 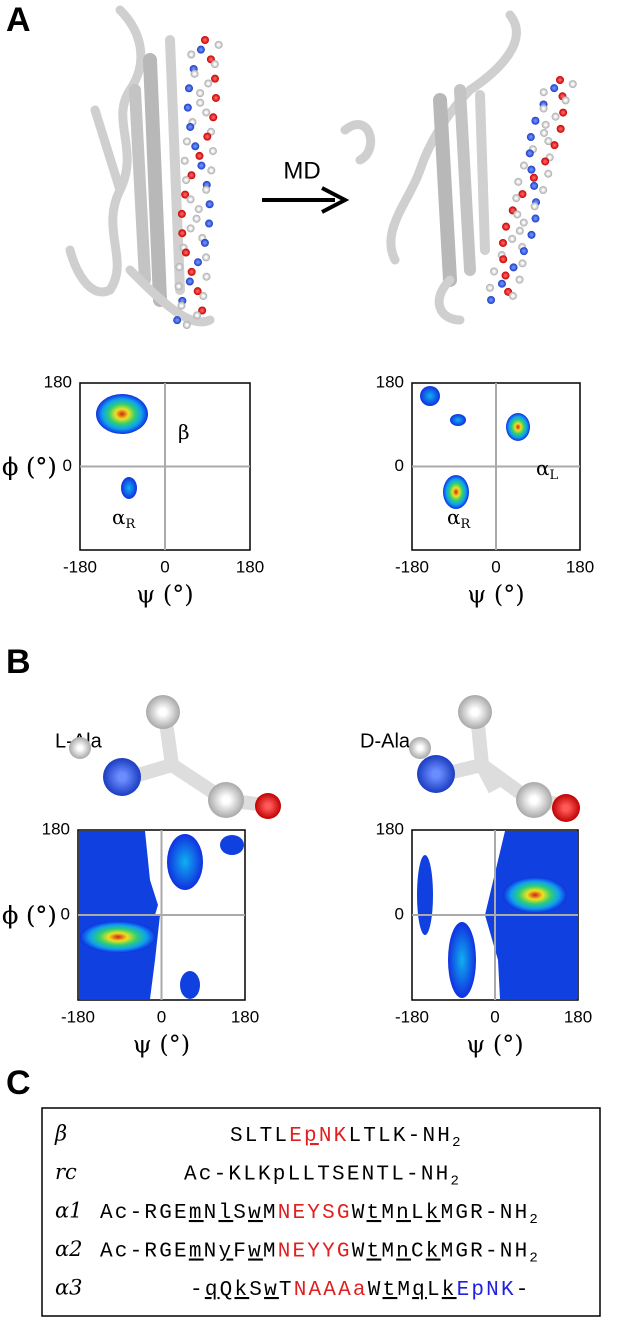 What do you see at coordinates (69, 1288) in the screenshot?
I see `sequence-name: α3` at bounding box center [69, 1288].